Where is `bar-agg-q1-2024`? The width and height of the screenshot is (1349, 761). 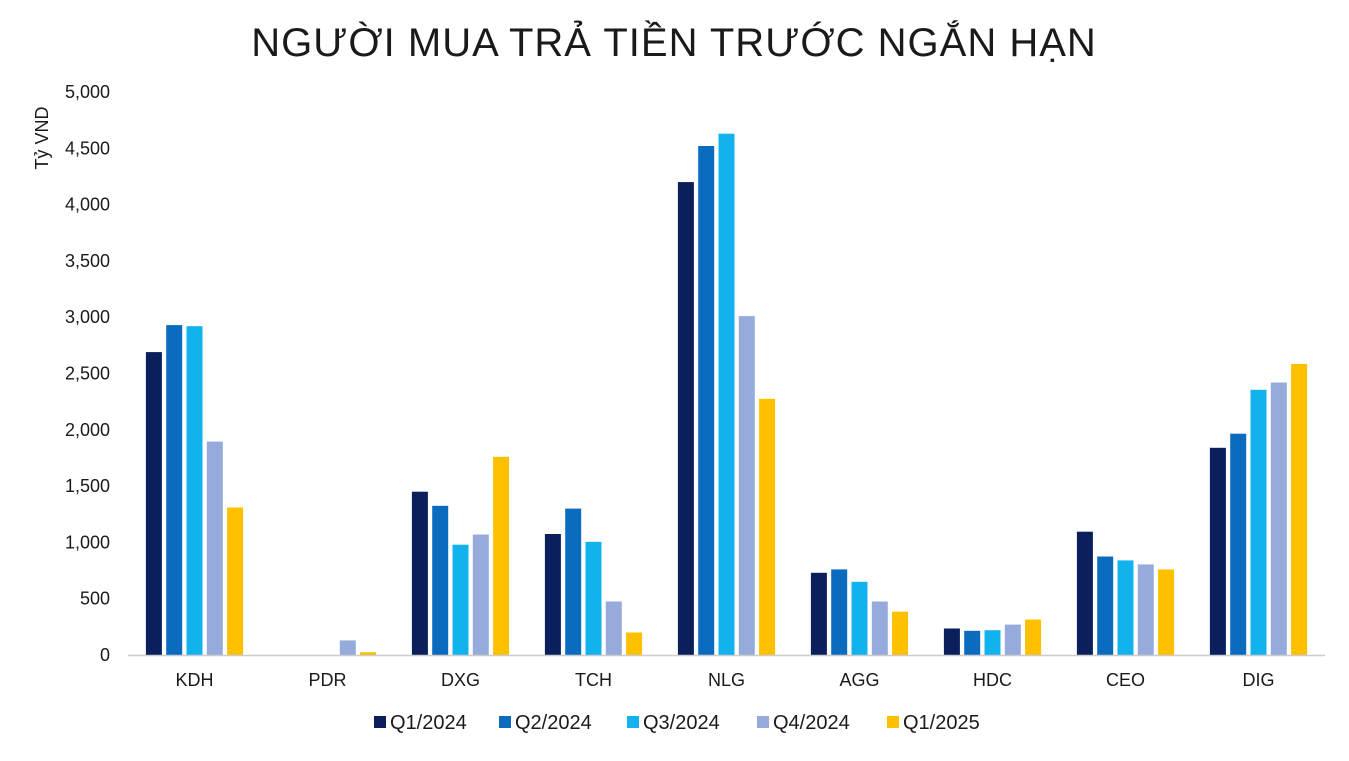 bar-agg-q1-2024 is located at coordinates (818, 613).